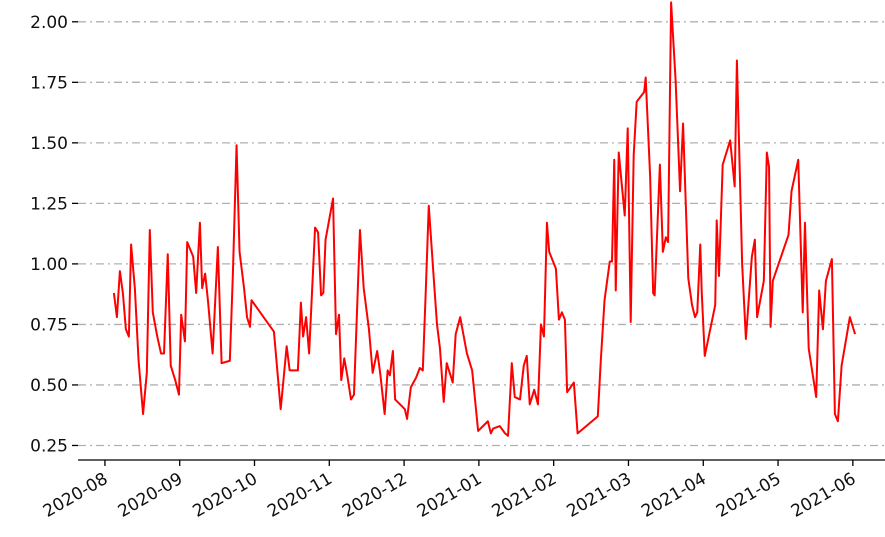 The image size is (885, 537). I want to click on x-tick-label: 2020-09, so click(151, 495).